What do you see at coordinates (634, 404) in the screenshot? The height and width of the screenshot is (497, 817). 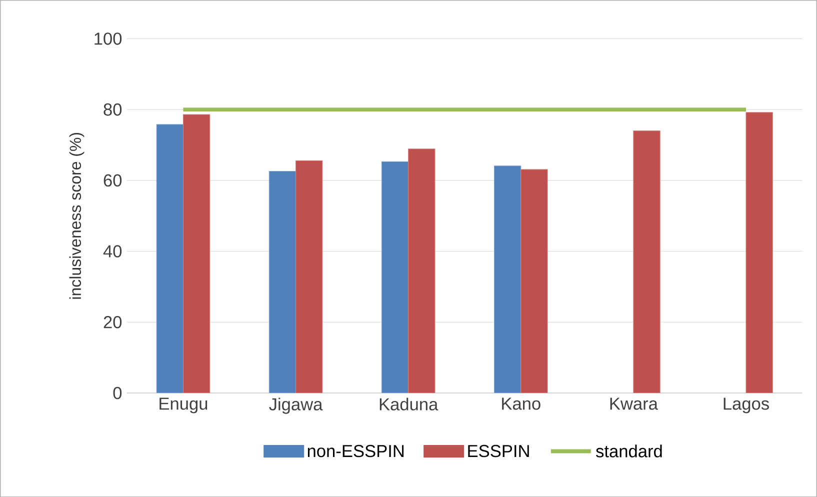 I see `x-tick-label: Kwara` at bounding box center [634, 404].